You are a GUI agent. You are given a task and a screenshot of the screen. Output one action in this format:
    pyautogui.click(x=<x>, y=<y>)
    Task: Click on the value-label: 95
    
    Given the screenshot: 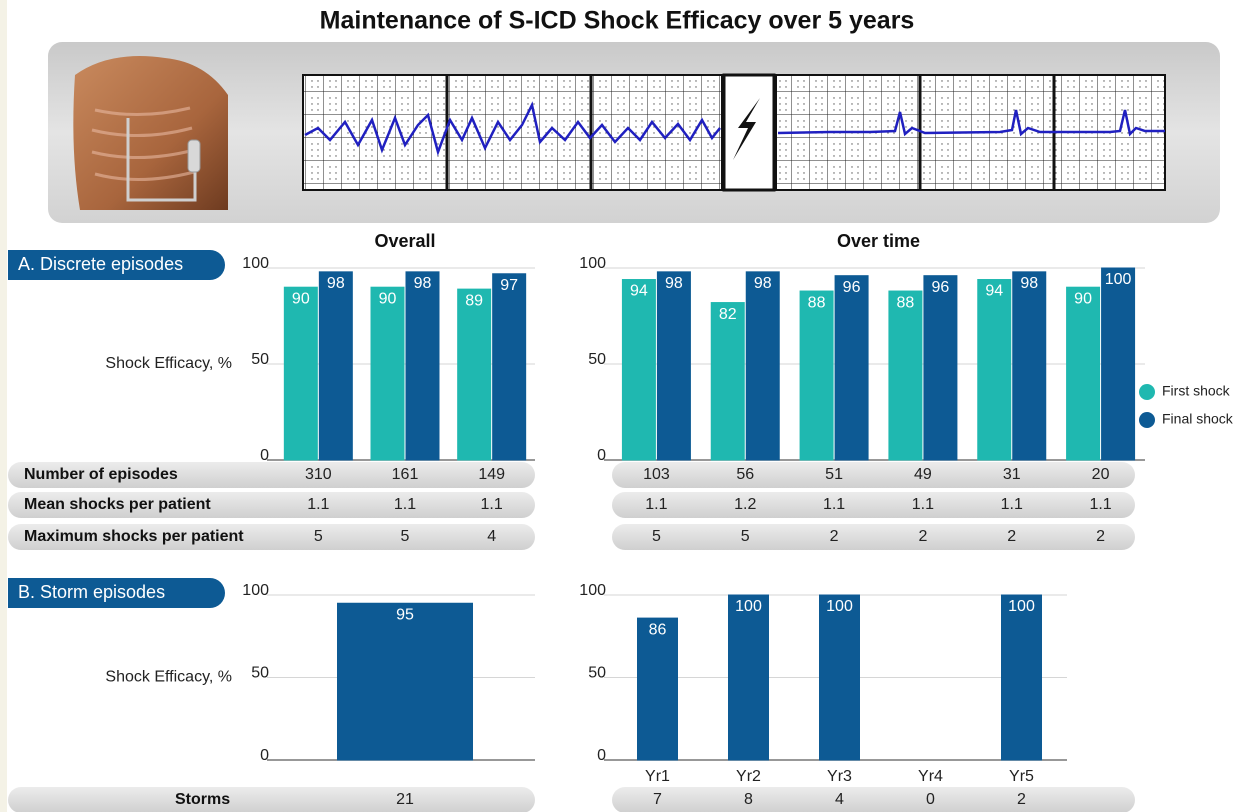 What is the action you would take?
    pyautogui.click(x=405, y=614)
    